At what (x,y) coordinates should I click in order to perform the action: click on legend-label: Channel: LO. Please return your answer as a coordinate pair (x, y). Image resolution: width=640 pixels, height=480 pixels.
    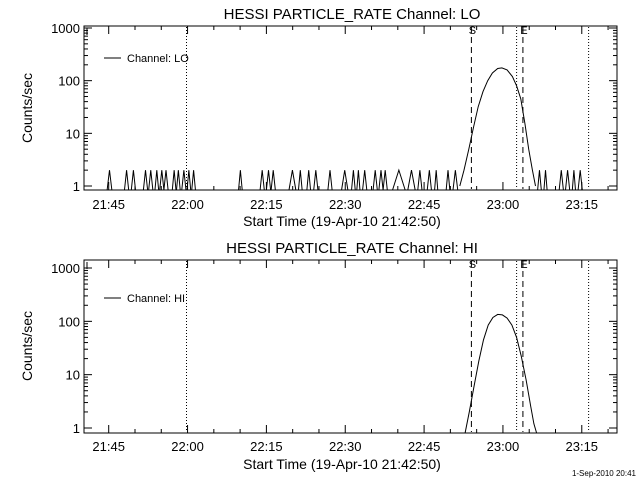
    Looking at the image, I should click on (158, 59).